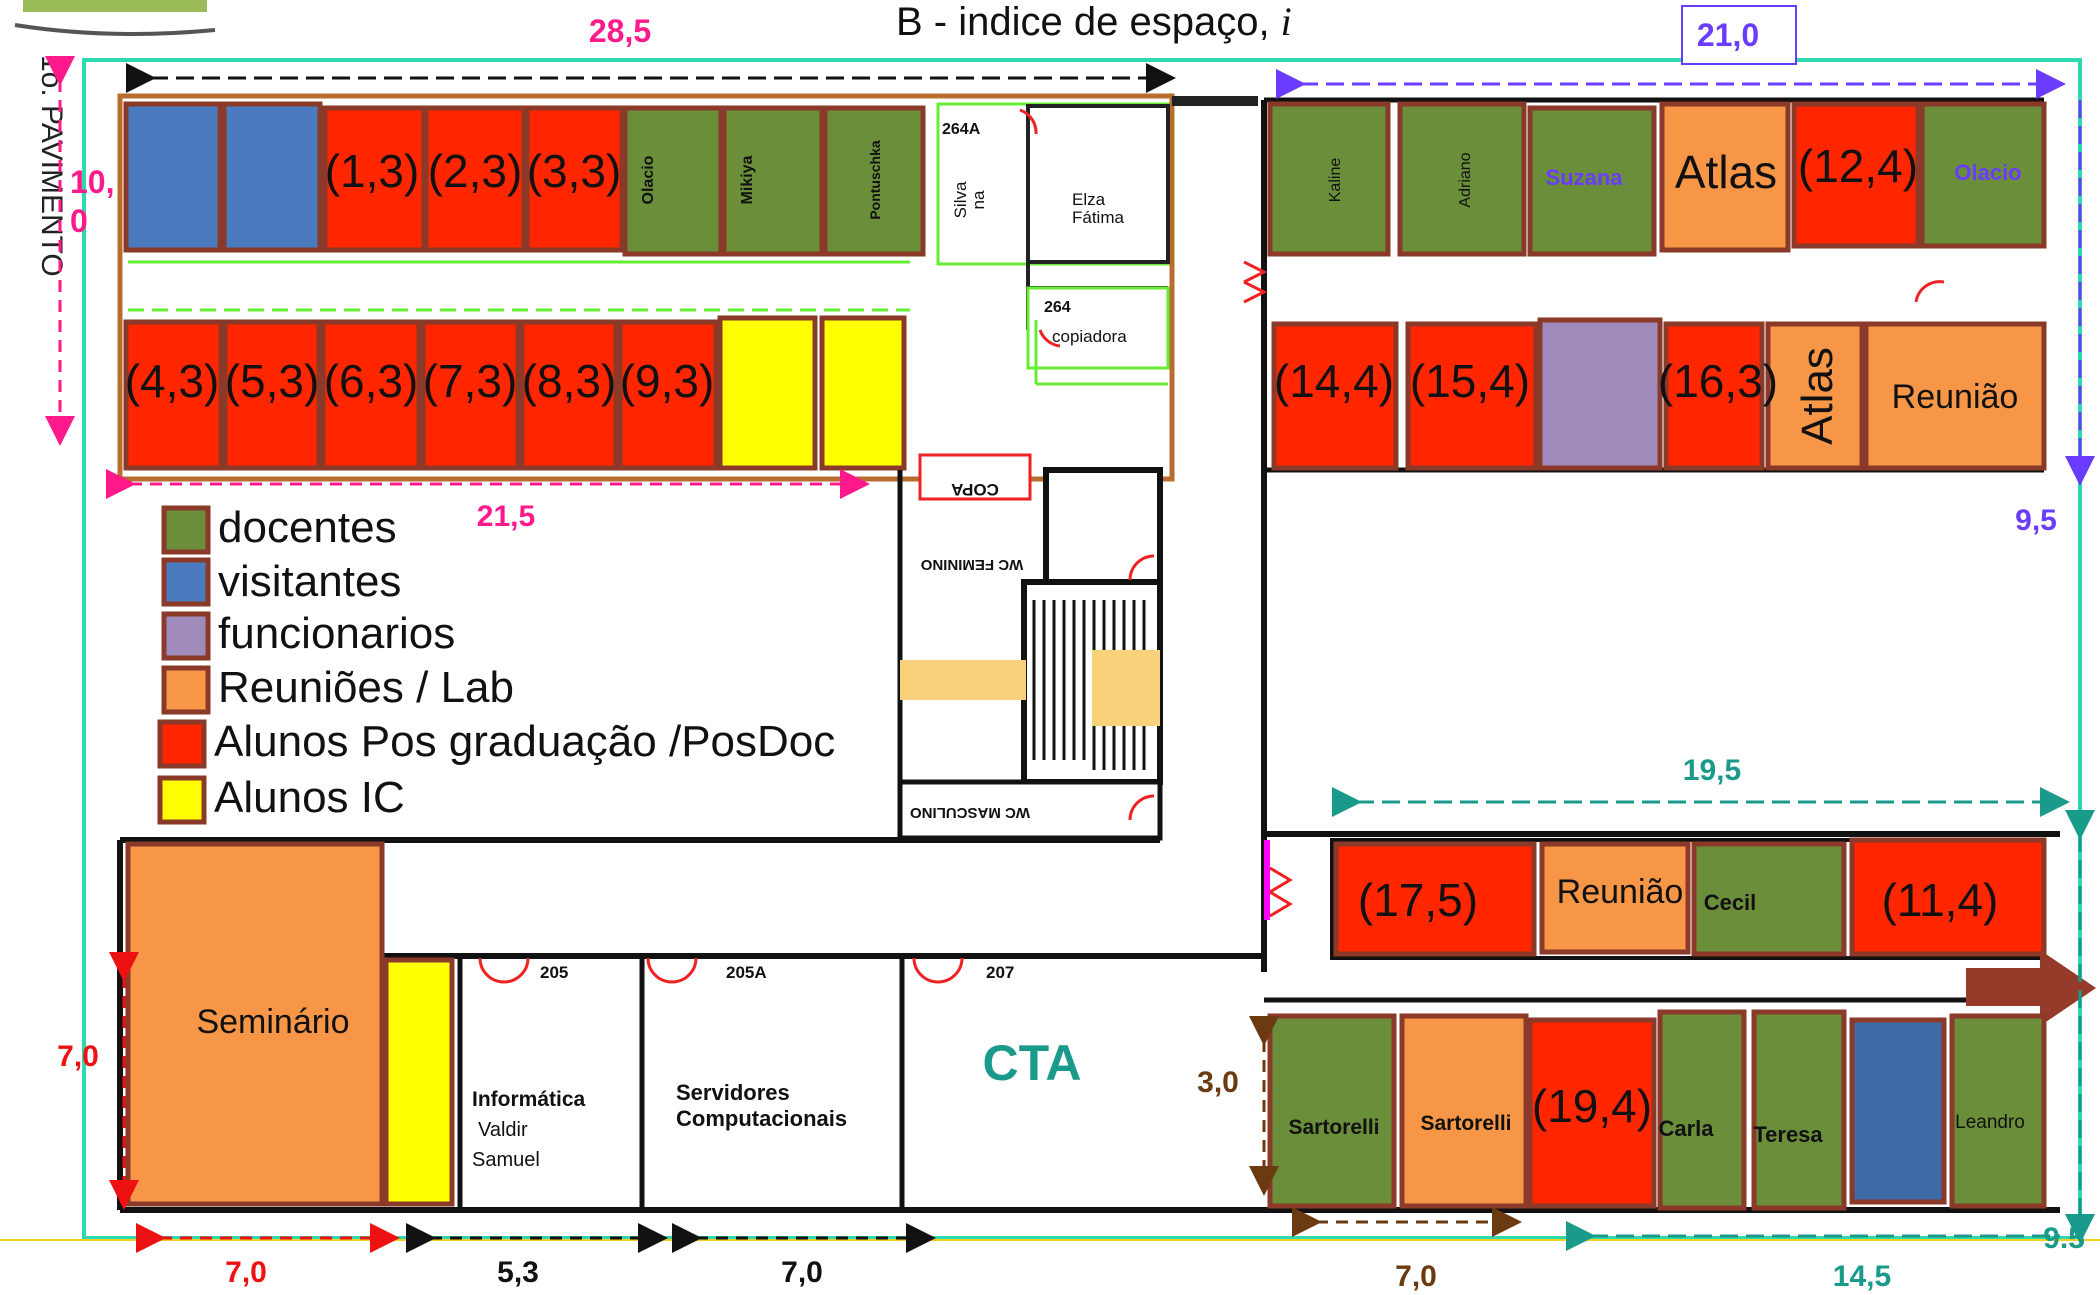 The width and height of the screenshot is (2100, 1295). Describe the element at coordinates (246, 1272) in the screenshot. I see `dim-bottom-1: 7,0` at that location.